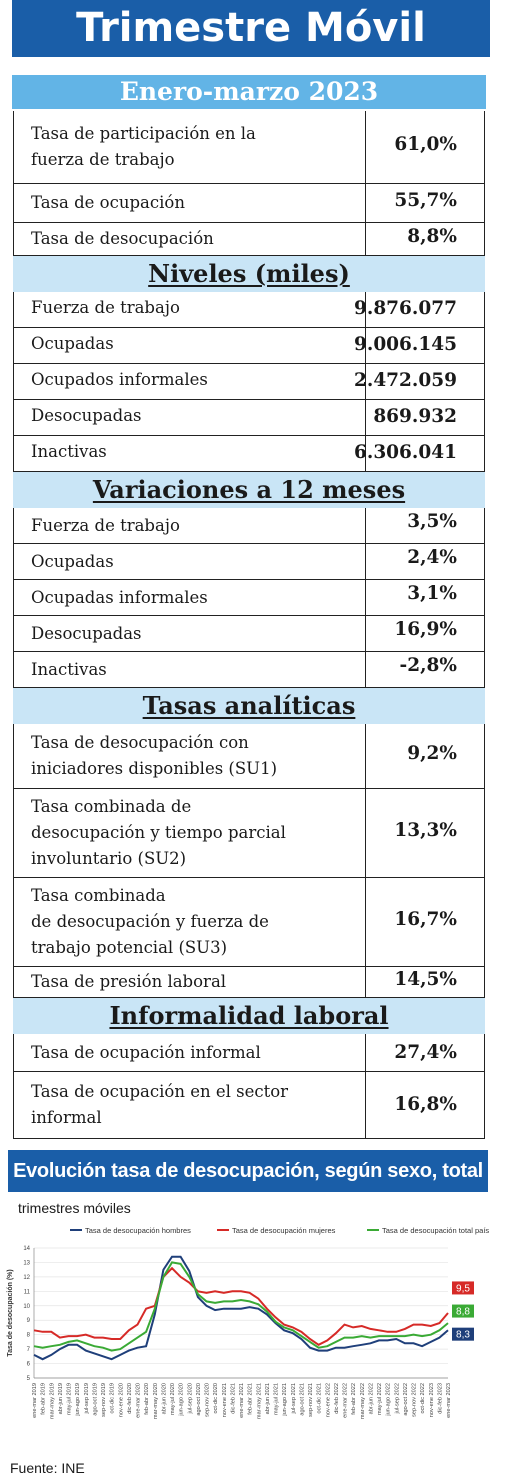 This screenshot has width=520, height=1482. What do you see at coordinates (363, 1401) in the screenshot?
I see `x-tick-label: mar-may 2022` at bounding box center [363, 1401].